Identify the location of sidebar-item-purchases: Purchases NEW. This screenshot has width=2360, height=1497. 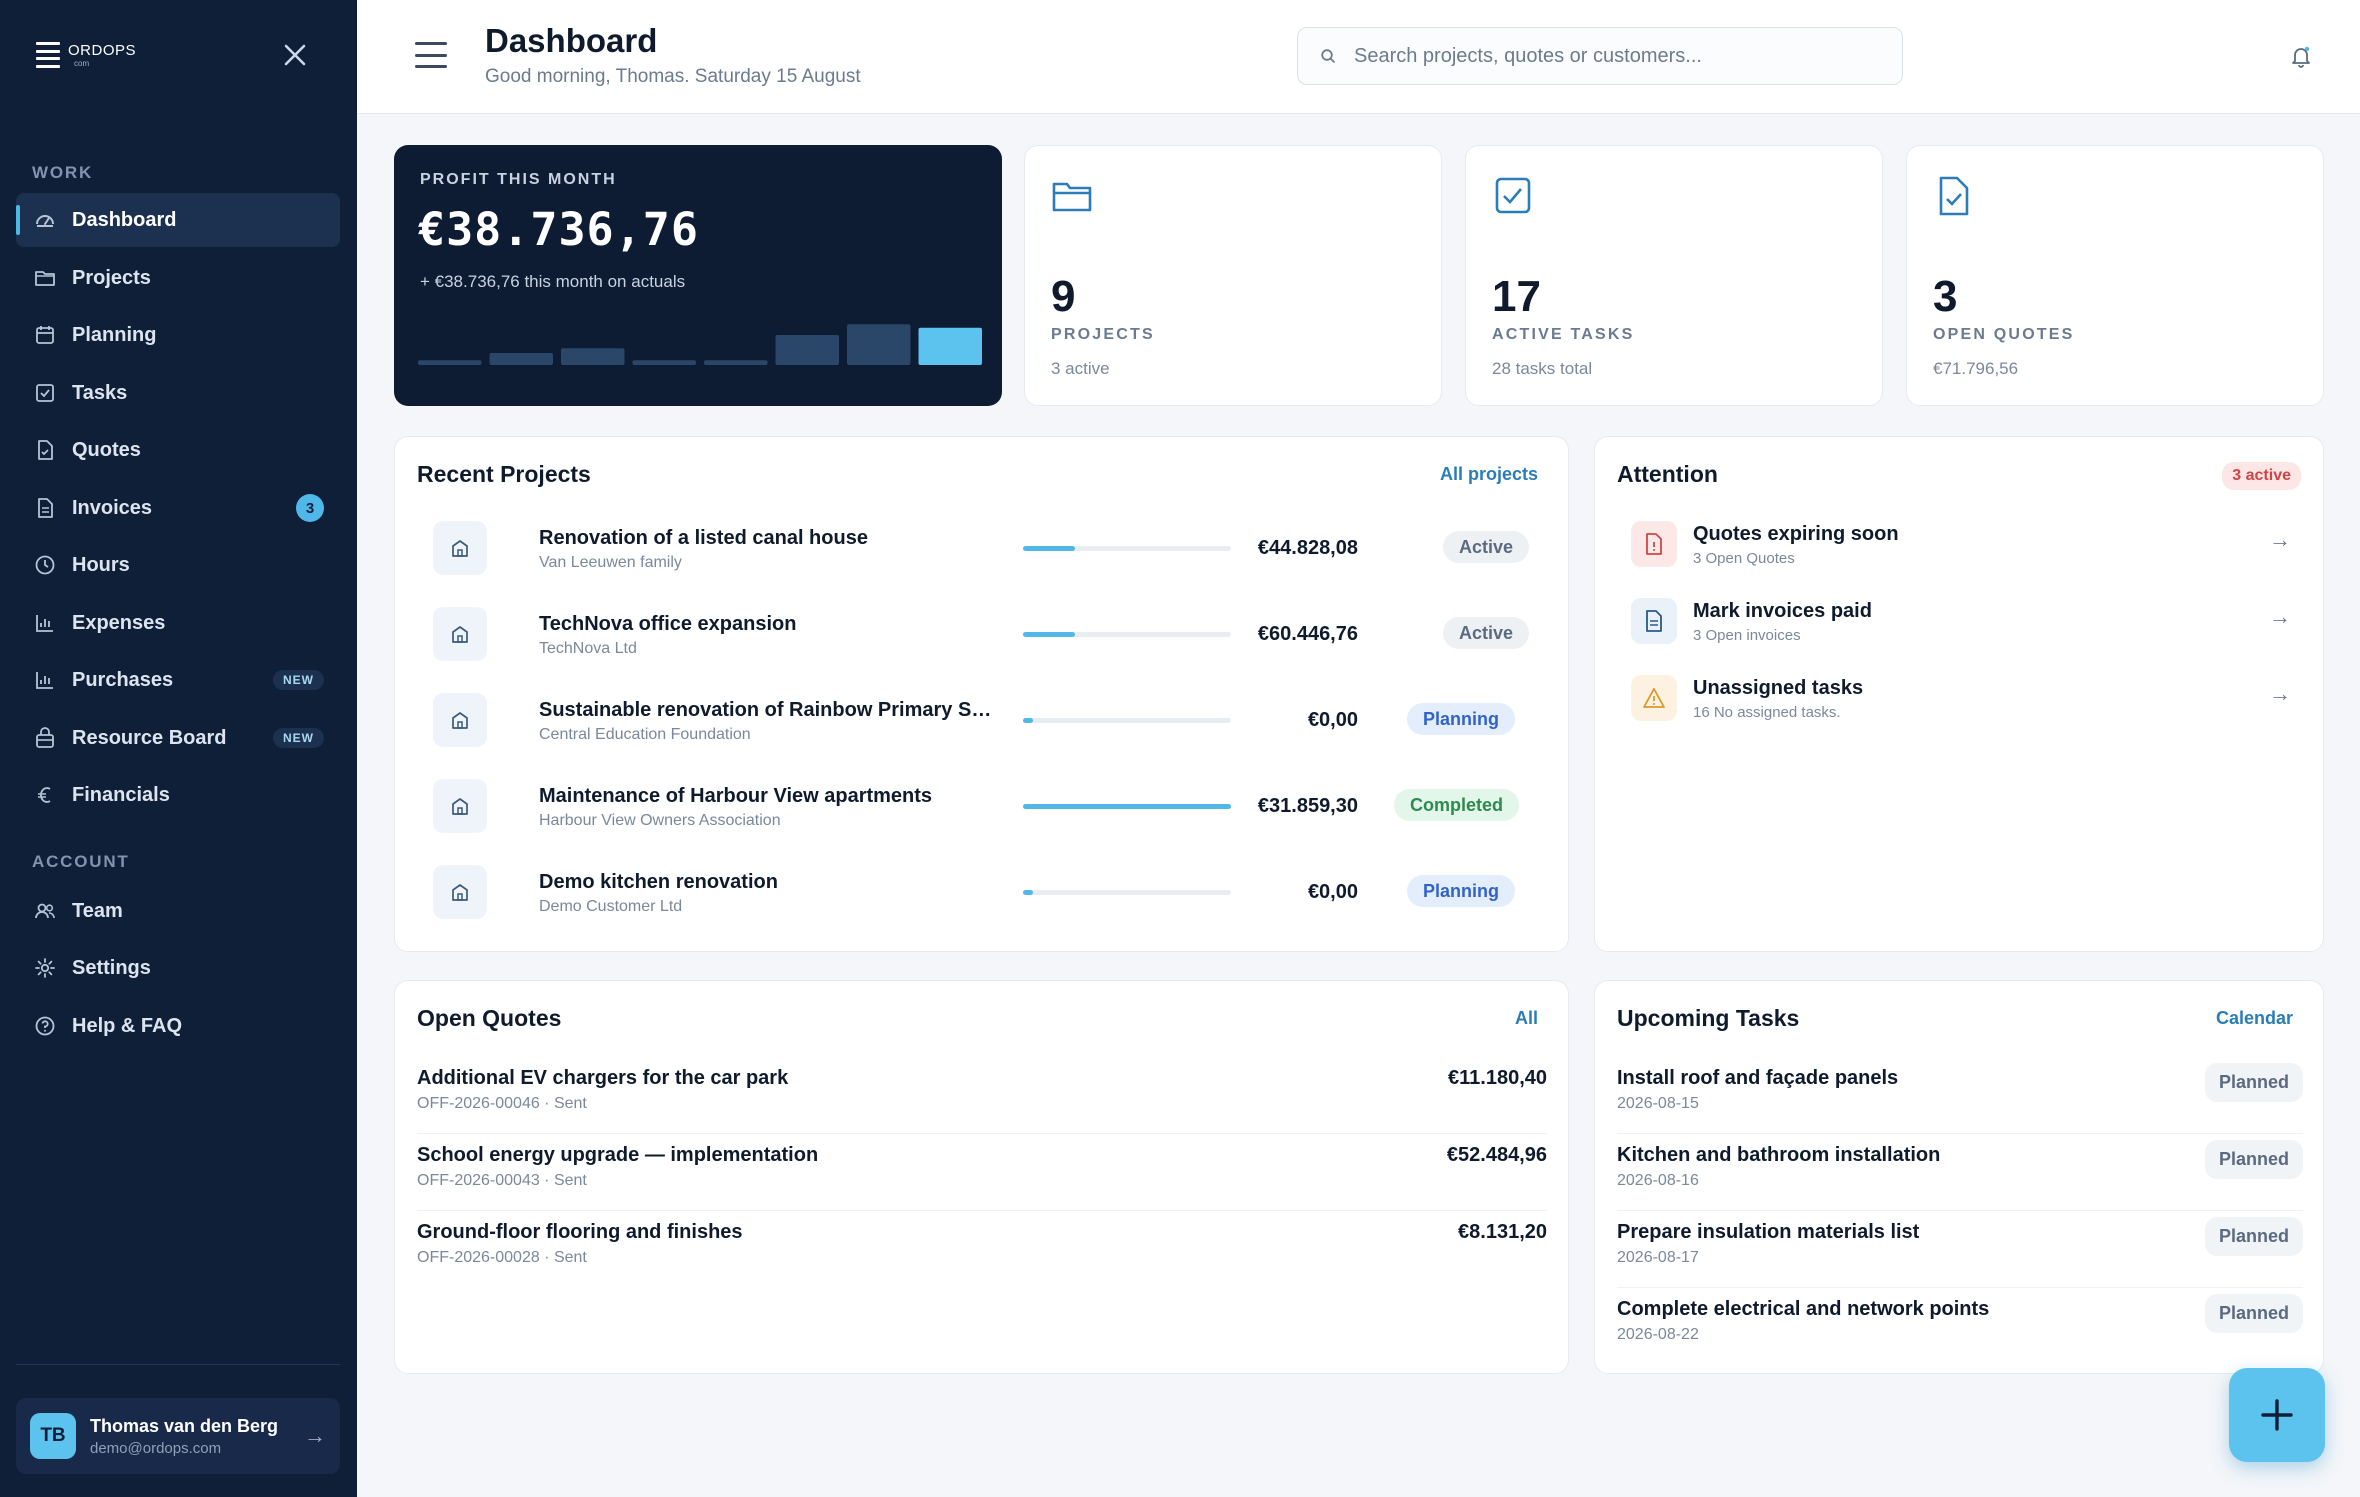
(178, 680).